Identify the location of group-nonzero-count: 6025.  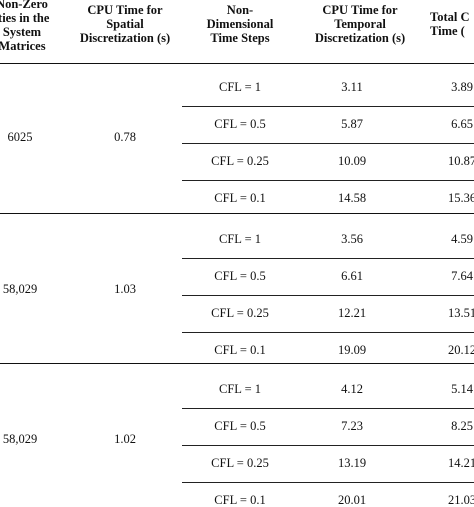
(20, 137).